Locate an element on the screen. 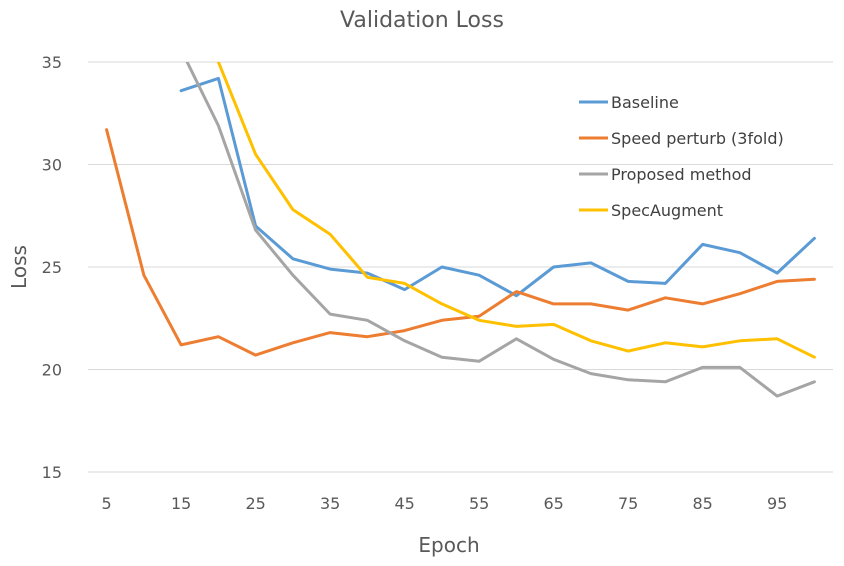 This screenshot has height=566, width=844. x-tick-label: 75 is located at coordinates (628, 503).